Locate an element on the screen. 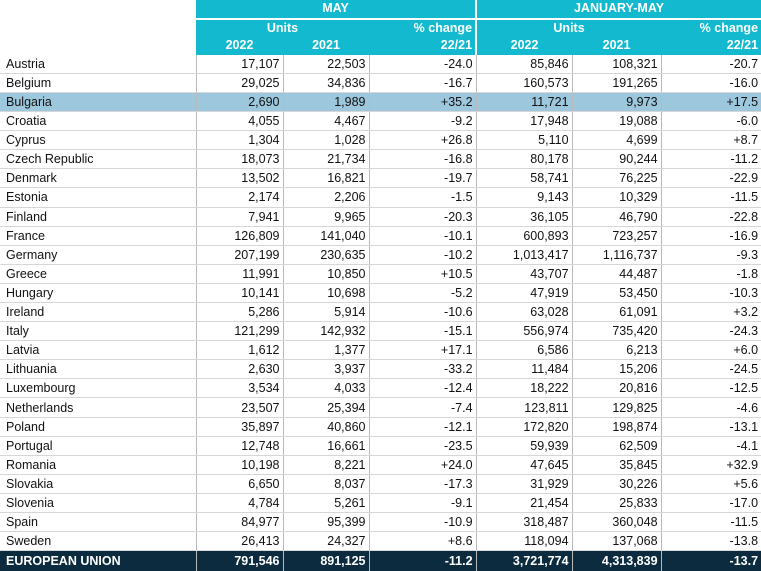  total-may-pct: -11.2 is located at coordinates (422, 560).